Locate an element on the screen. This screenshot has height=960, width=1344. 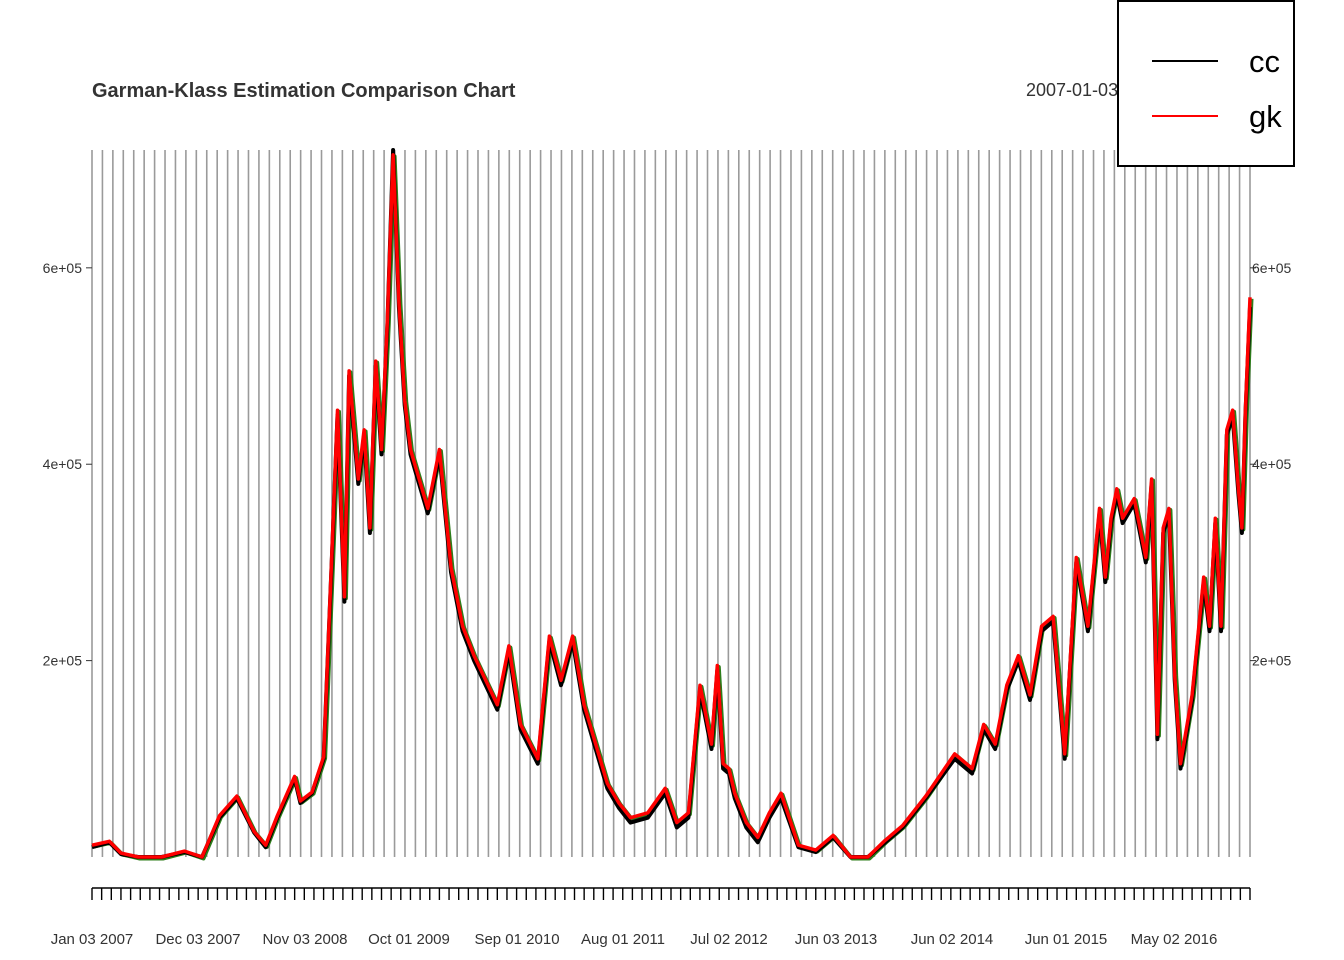
legend-swatch-gk is located at coordinates (1185, 116).